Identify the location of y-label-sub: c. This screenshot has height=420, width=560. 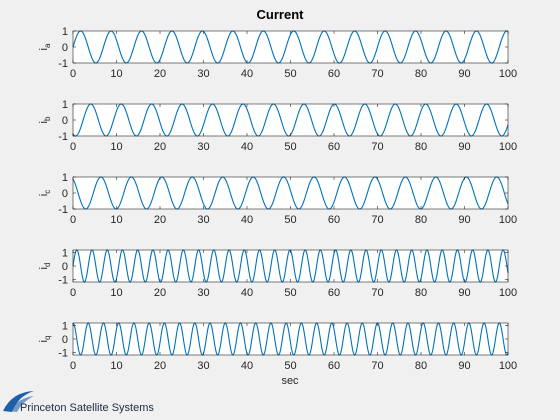
(47, 192).